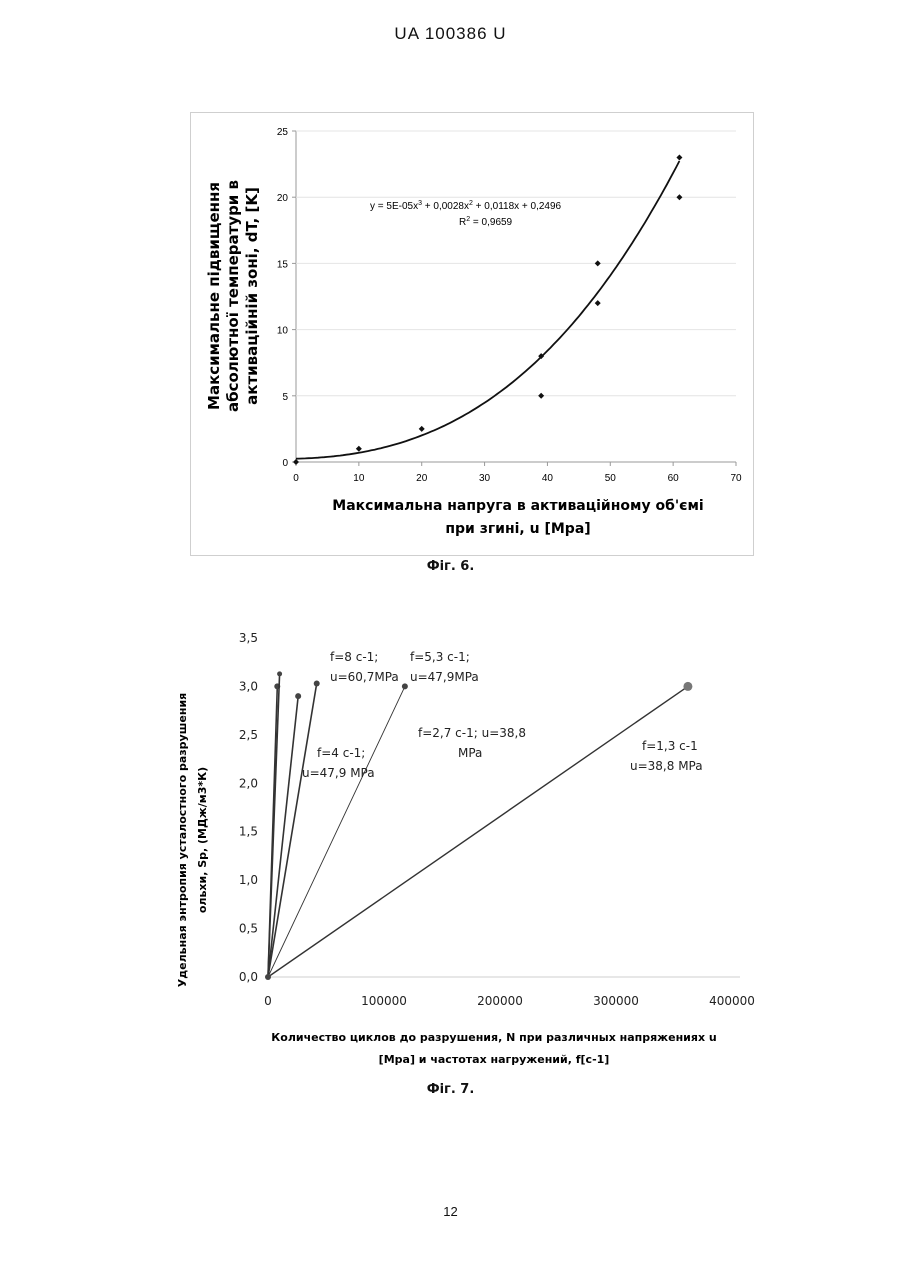 Image resolution: width=901 pixels, height=1273 pixels. I want to click on figure-7-caption: Фіг. 7., so click(450, 1089).